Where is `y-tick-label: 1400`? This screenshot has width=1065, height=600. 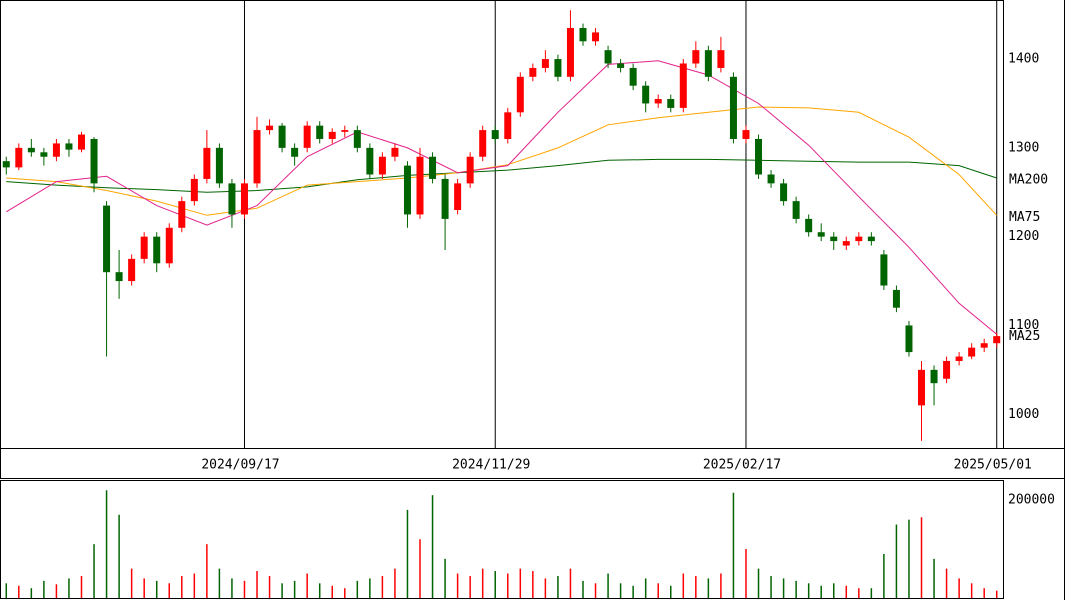
y-tick-label: 1400 is located at coordinates (1023, 59).